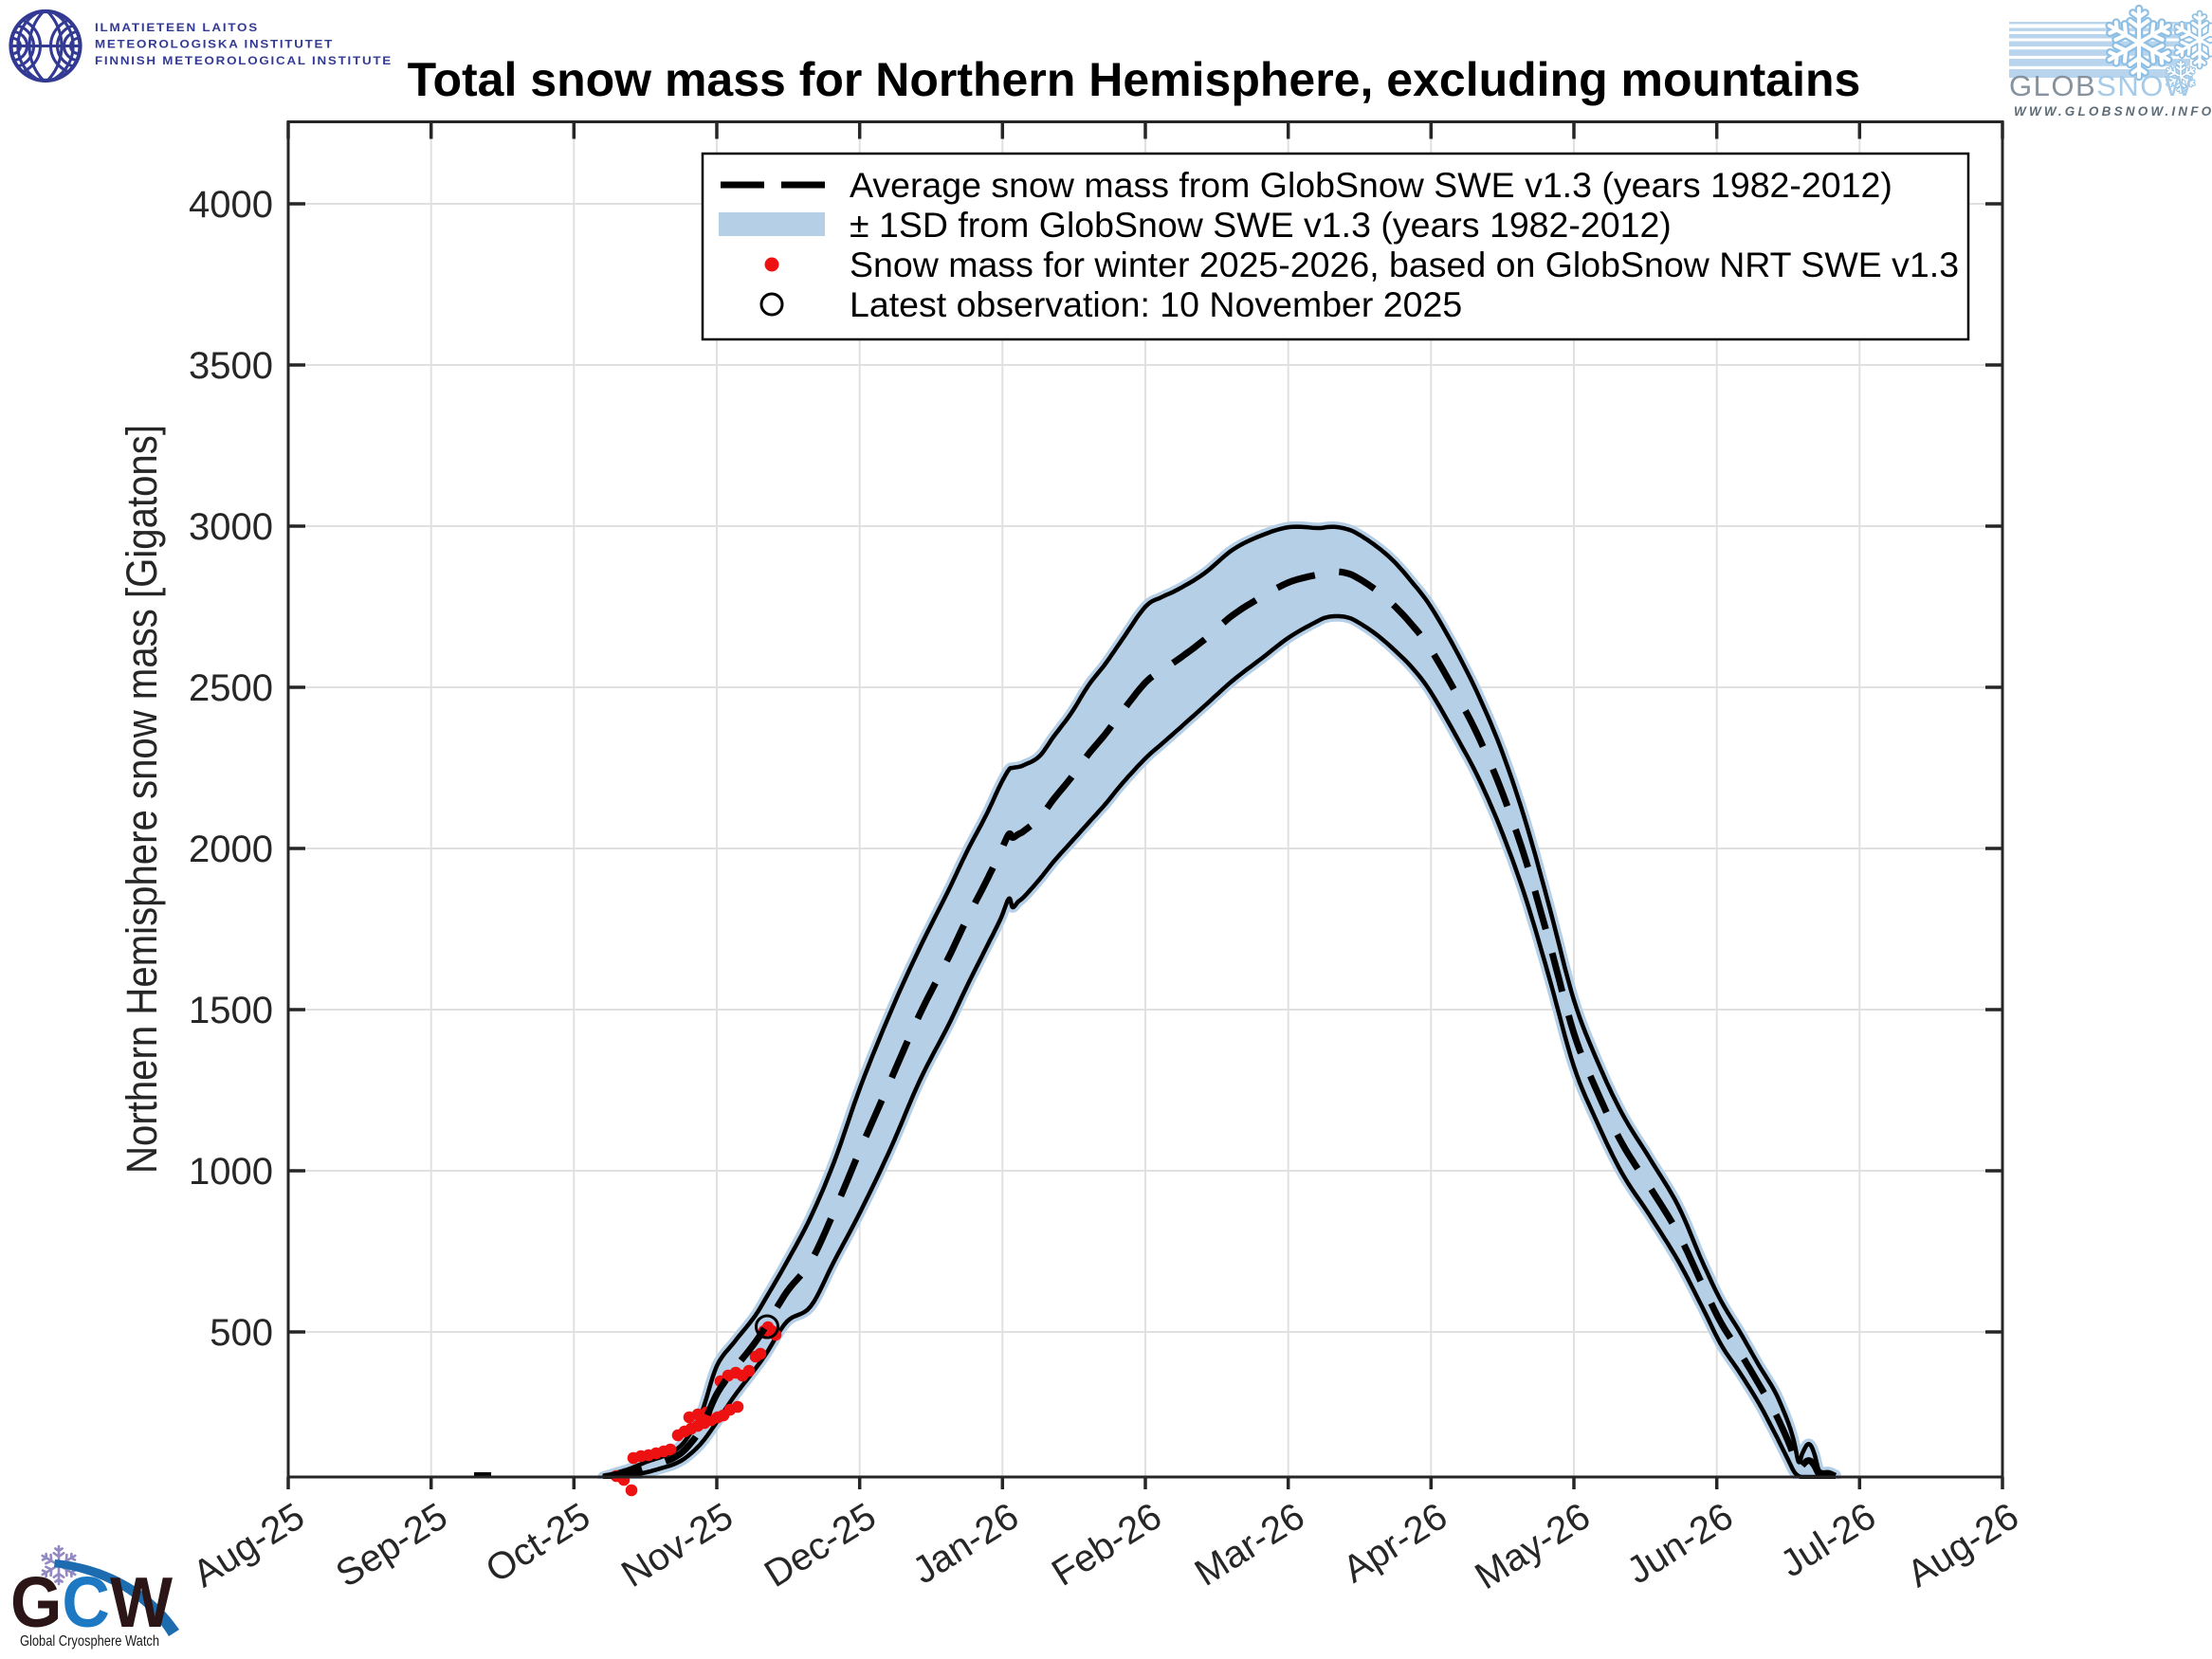 The width and height of the screenshot is (2212, 1659). Describe the element at coordinates (142, 799) in the screenshot. I see `svg-text:Northern Hemisphere snow mass: Northern Hemisphere snow mass [Gigatons]` at that location.